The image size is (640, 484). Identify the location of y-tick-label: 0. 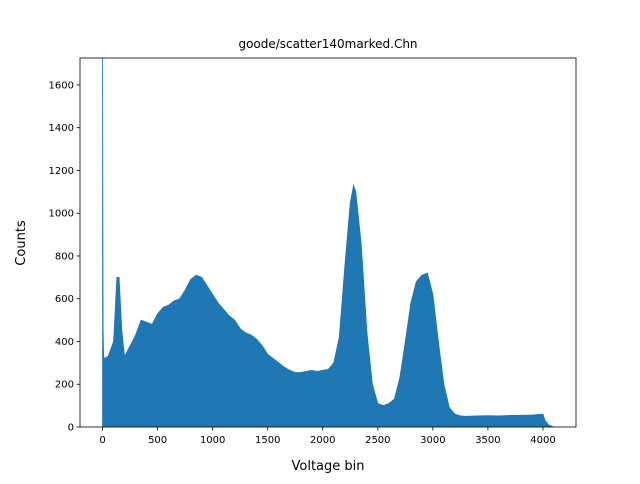
(71, 428).